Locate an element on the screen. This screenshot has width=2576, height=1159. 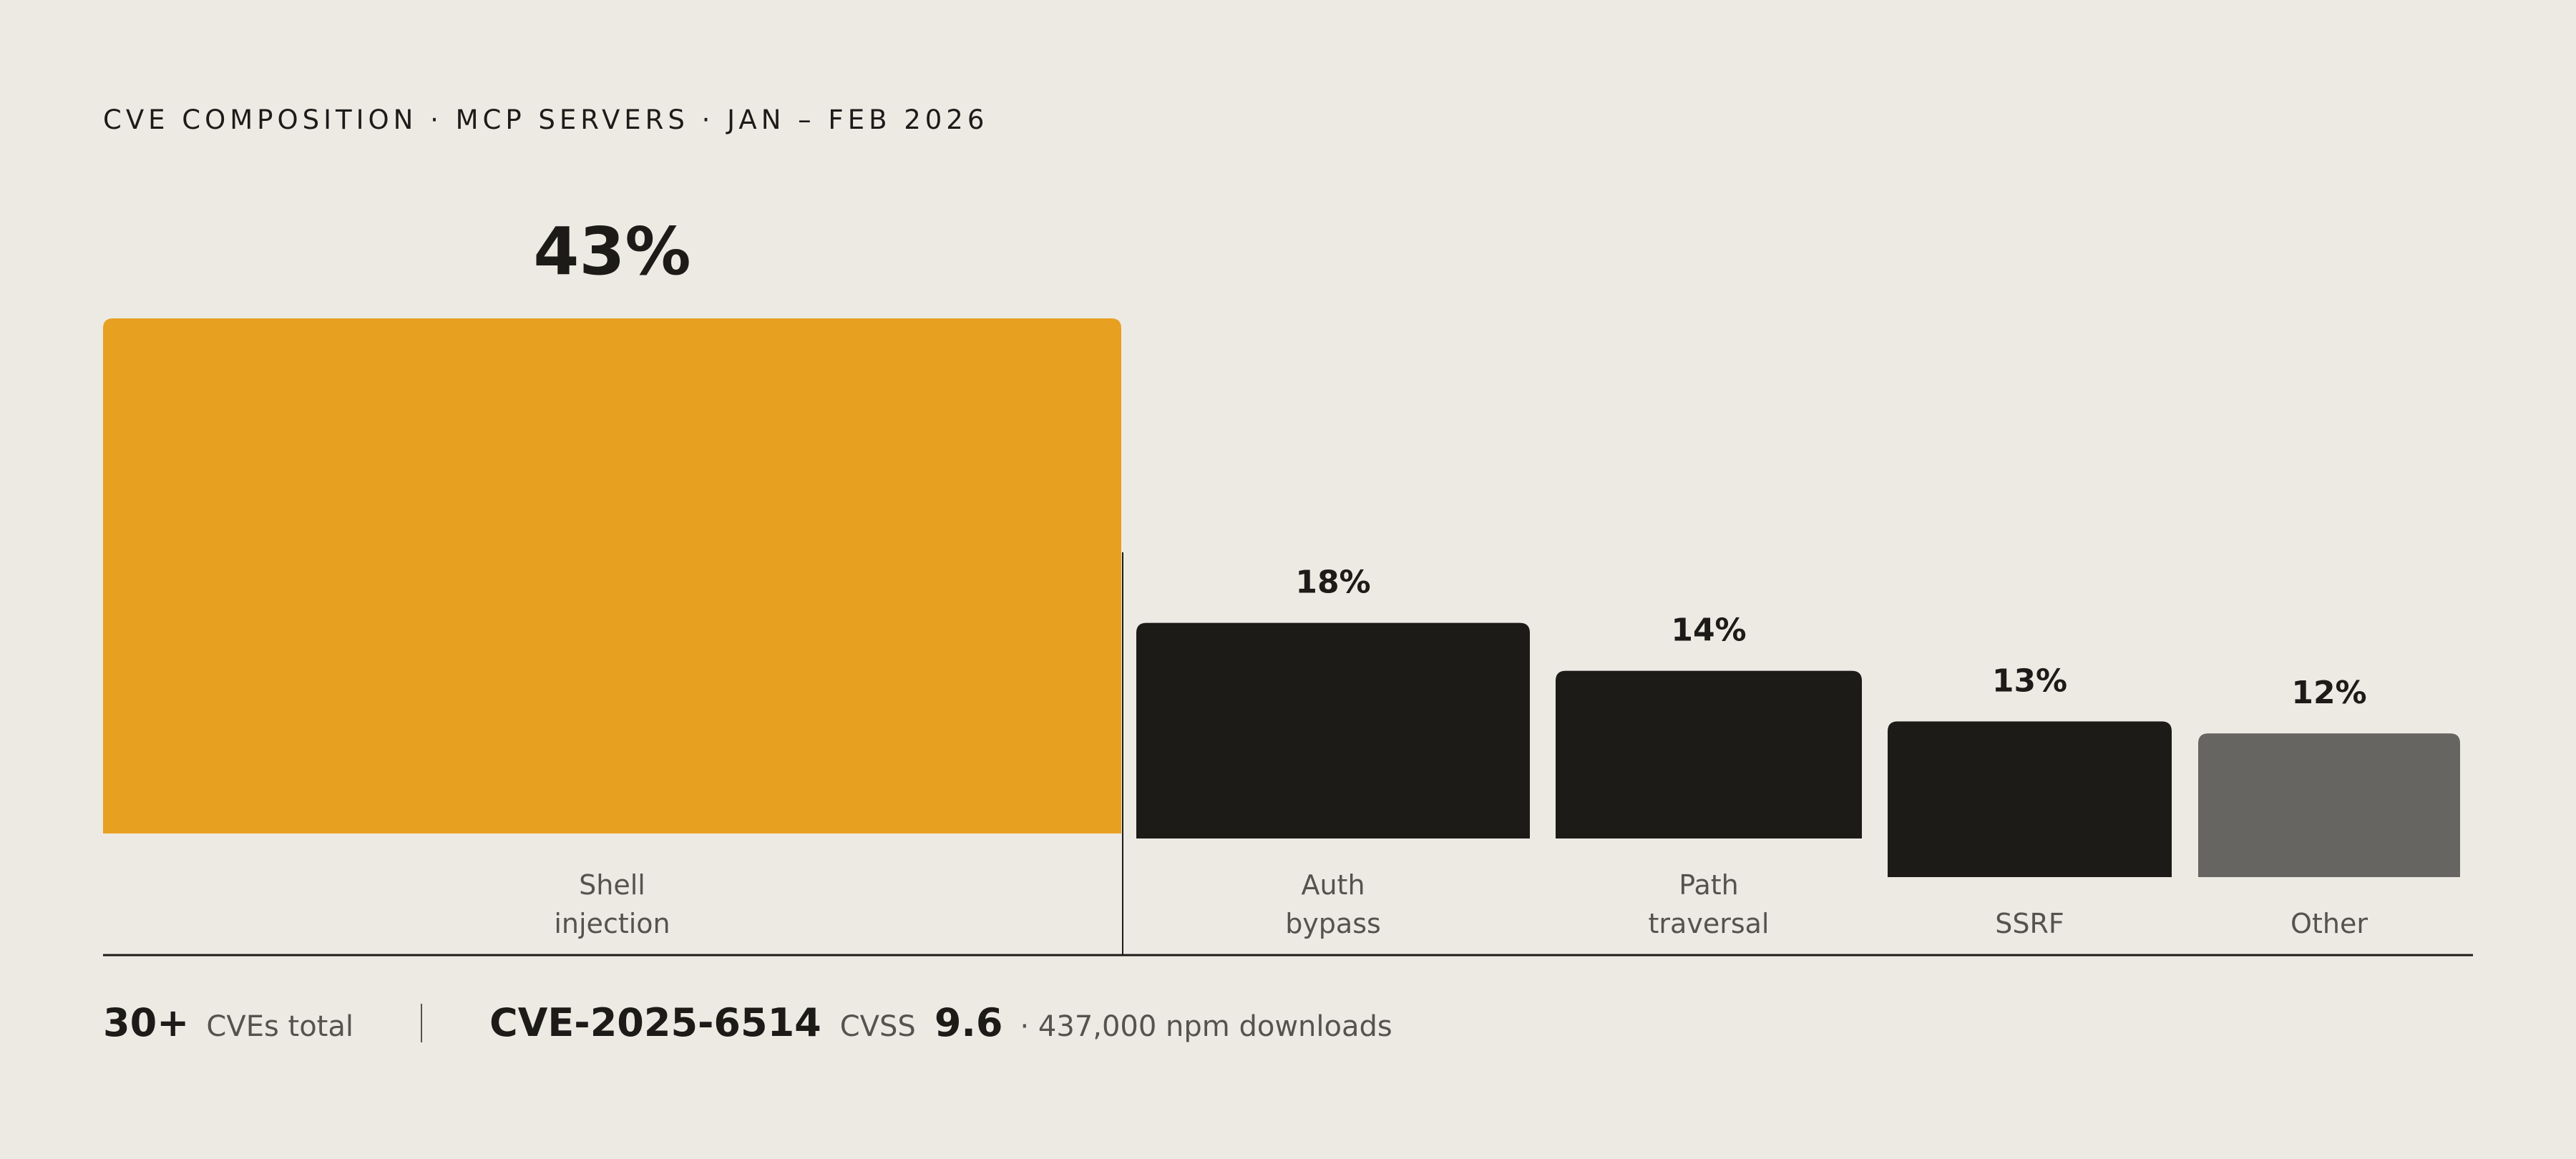
downloads-label: · 437,000 npm downloads is located at coordinates (1206, 1026).